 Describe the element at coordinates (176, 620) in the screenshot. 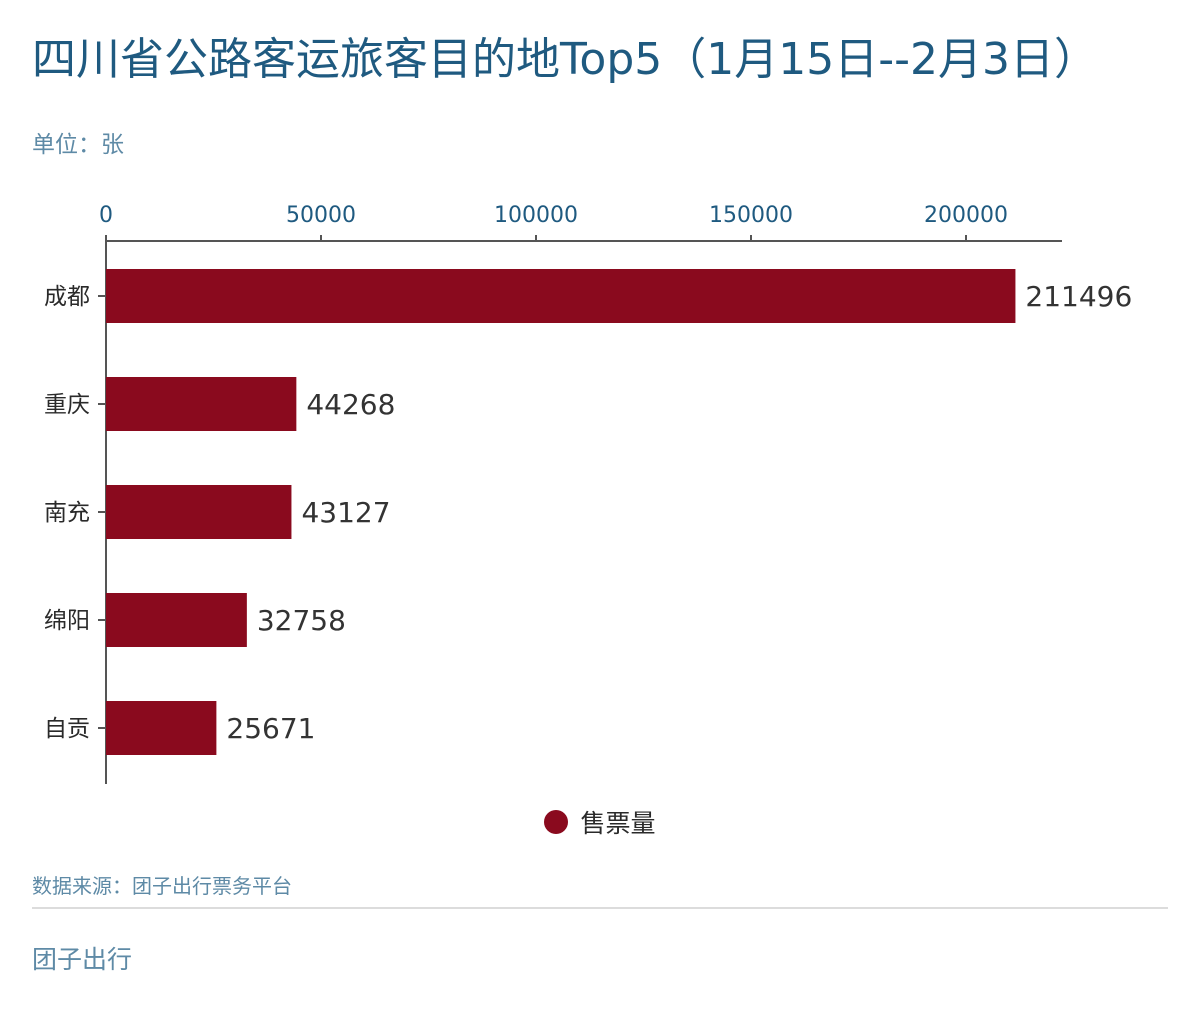

I see `bar-绵阳` at that location.